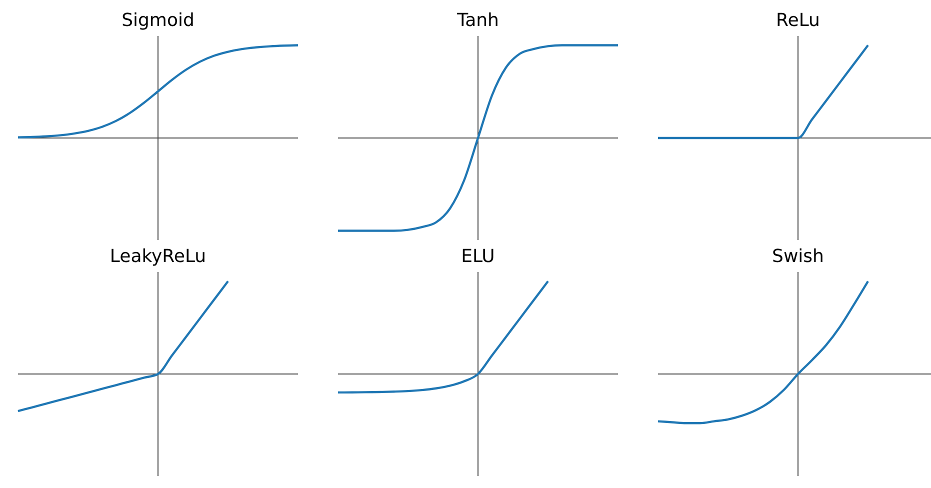  I want to click on chart-title: ELU, so click(478, 257).